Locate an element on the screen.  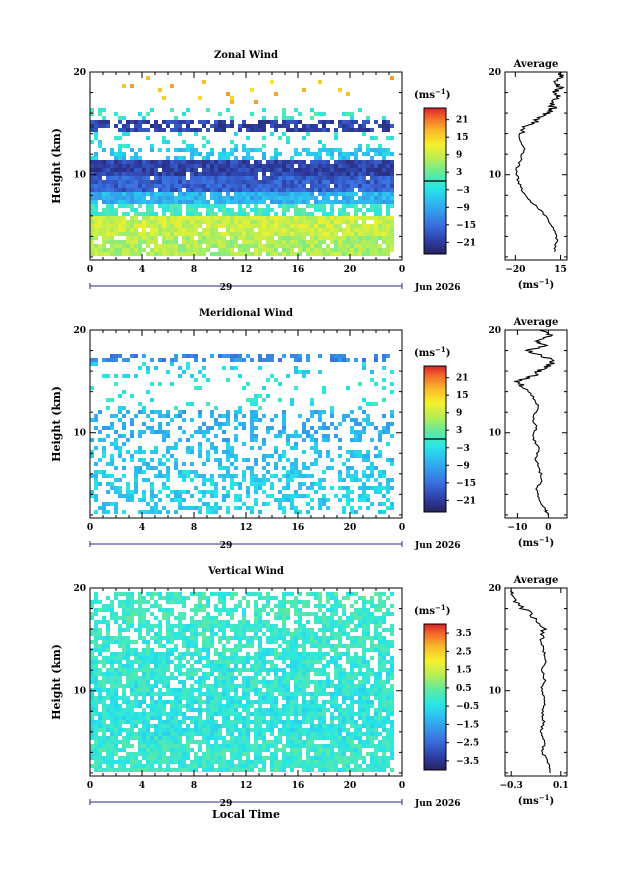
colorbar-tick-label: 1.5 is located at coordinates (464, 671).